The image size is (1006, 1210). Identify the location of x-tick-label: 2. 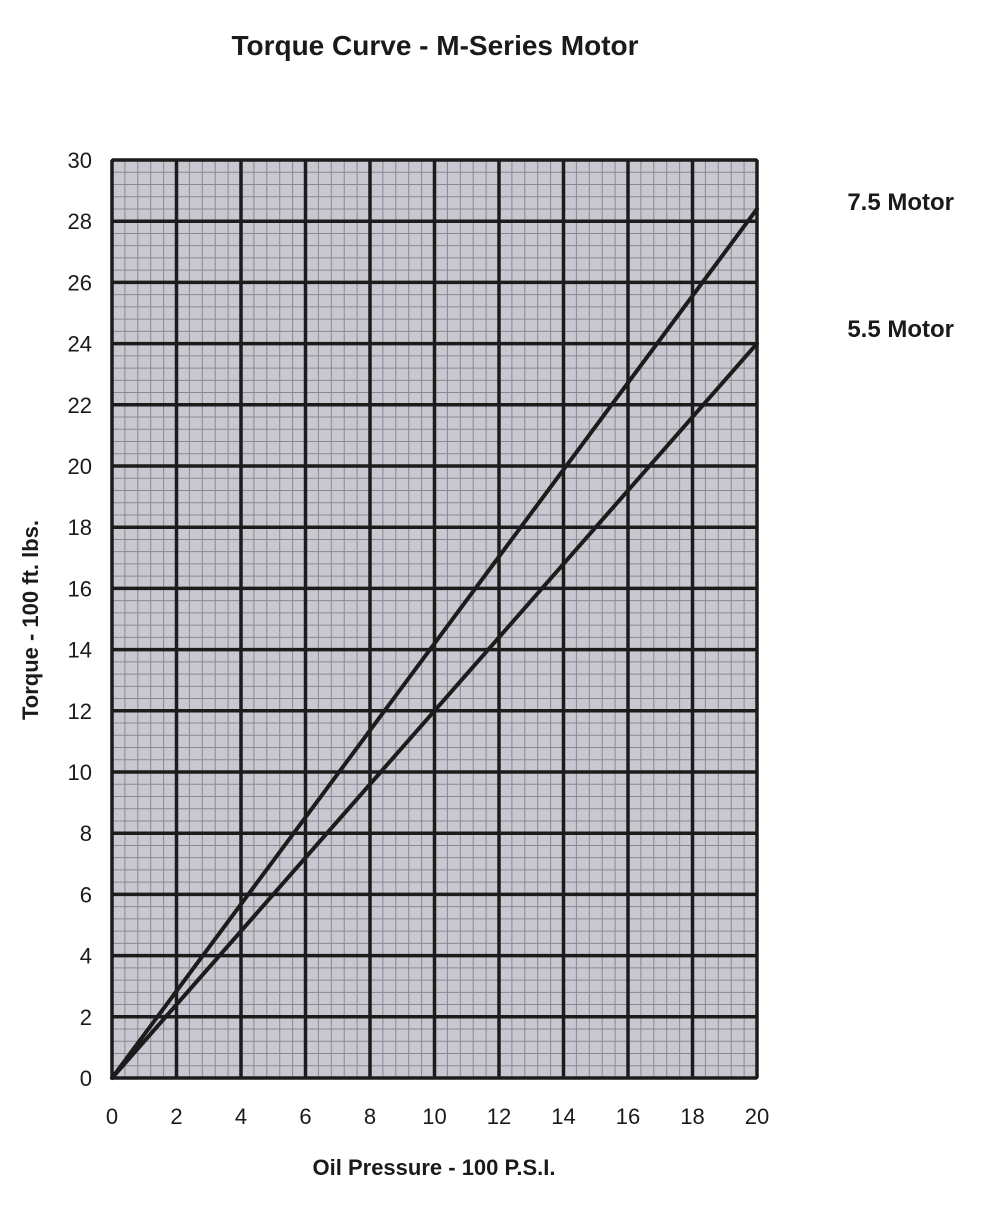
(176, 1116).